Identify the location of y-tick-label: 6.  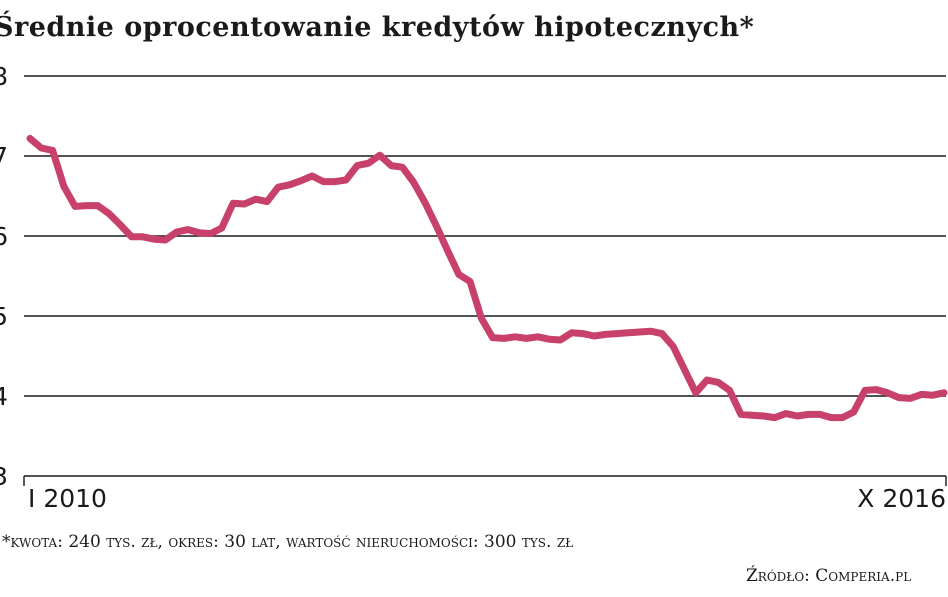
(4, 236).